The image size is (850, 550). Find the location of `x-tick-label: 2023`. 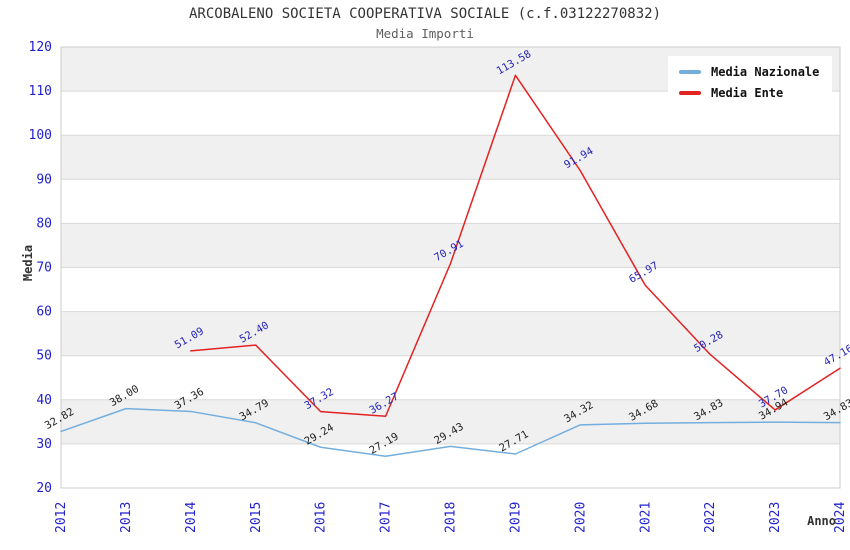

x-tick-label: 2023 is located at coordinates (775, 517).